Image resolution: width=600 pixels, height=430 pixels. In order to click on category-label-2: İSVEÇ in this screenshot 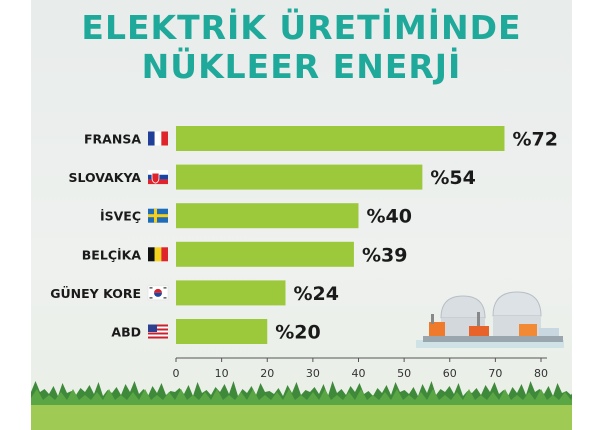, I will do `click(120, 216)`.